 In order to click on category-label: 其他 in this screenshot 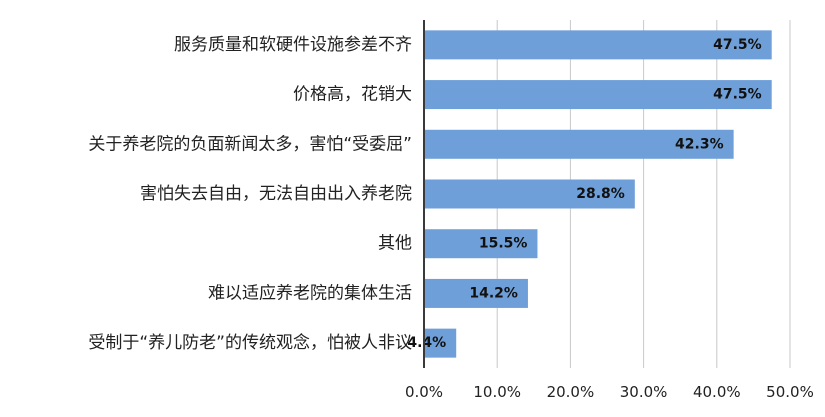, I will do `click(395, 244)`.